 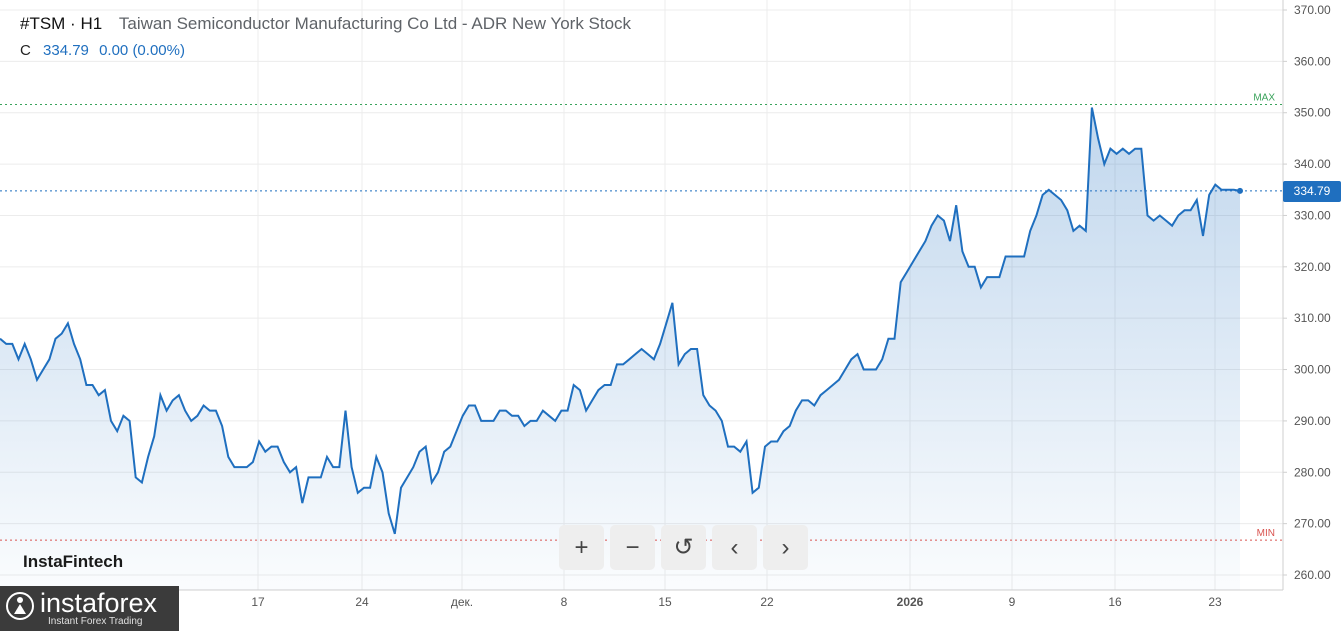 I want to click on y-tick-label: 290.00, so click(x=1312, y=421).